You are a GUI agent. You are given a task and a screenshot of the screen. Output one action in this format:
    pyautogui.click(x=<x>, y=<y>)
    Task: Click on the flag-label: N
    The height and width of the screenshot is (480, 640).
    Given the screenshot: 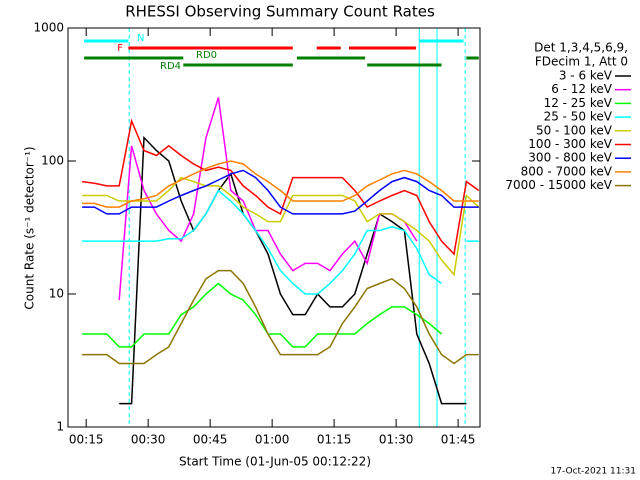 What is the action you would take?
    pyautogui.click(x=140, y=38)
    